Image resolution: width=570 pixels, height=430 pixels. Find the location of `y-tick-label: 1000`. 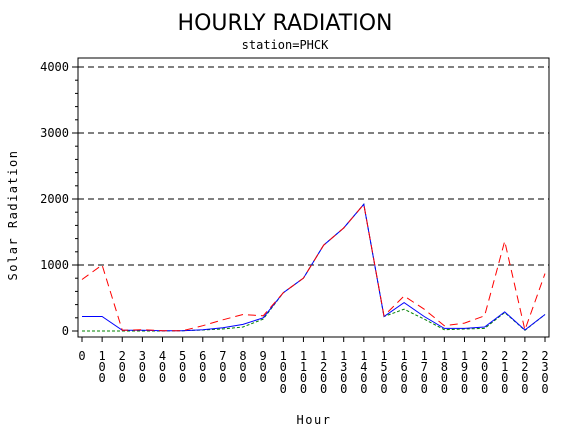

y-tick-label: 1000 is located at coordinates (54, 265).